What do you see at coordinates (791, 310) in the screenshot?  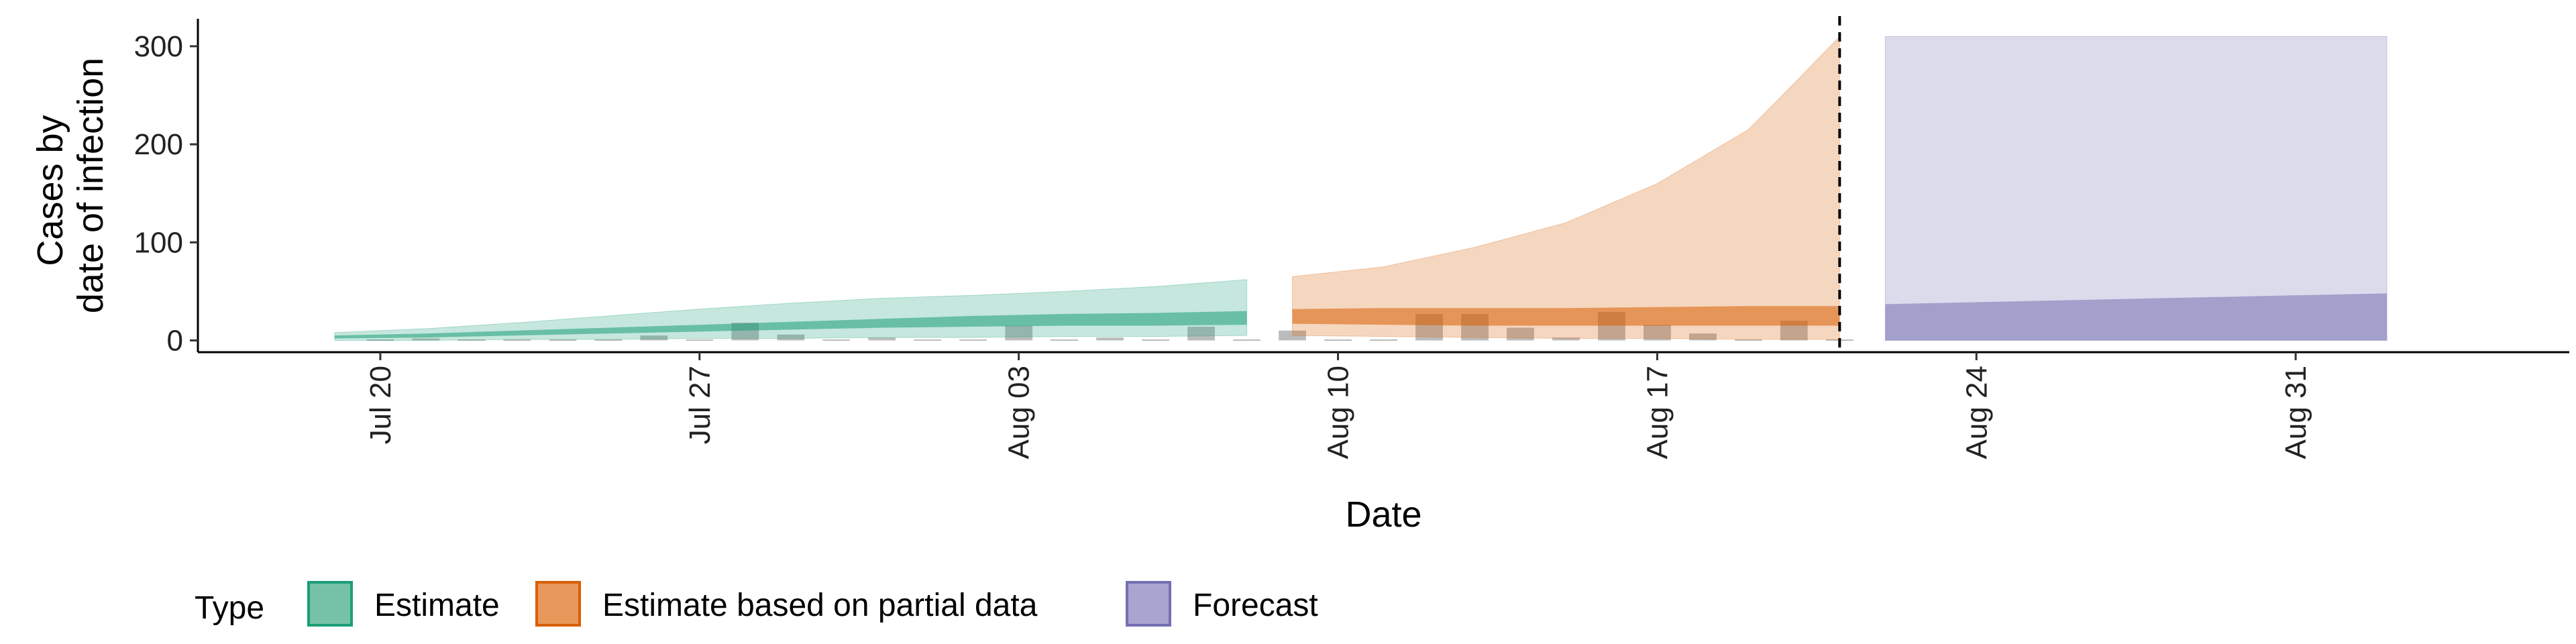 I see `estimate-outer-band` at bounding box center [791, 310].